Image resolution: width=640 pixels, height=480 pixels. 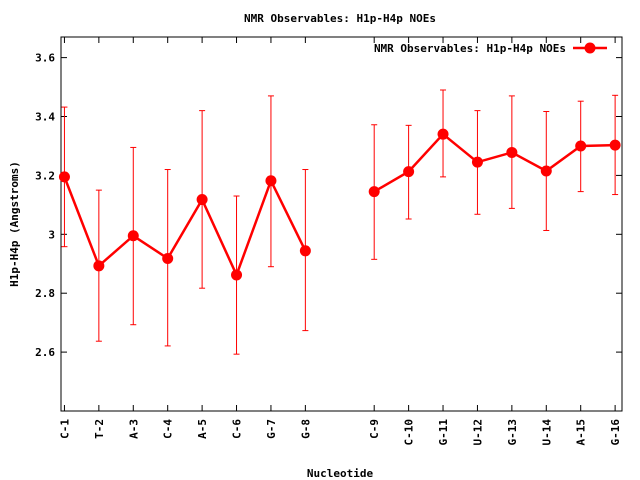 I want to click on x-tick-label: G-13, so click(x=512, y=432).